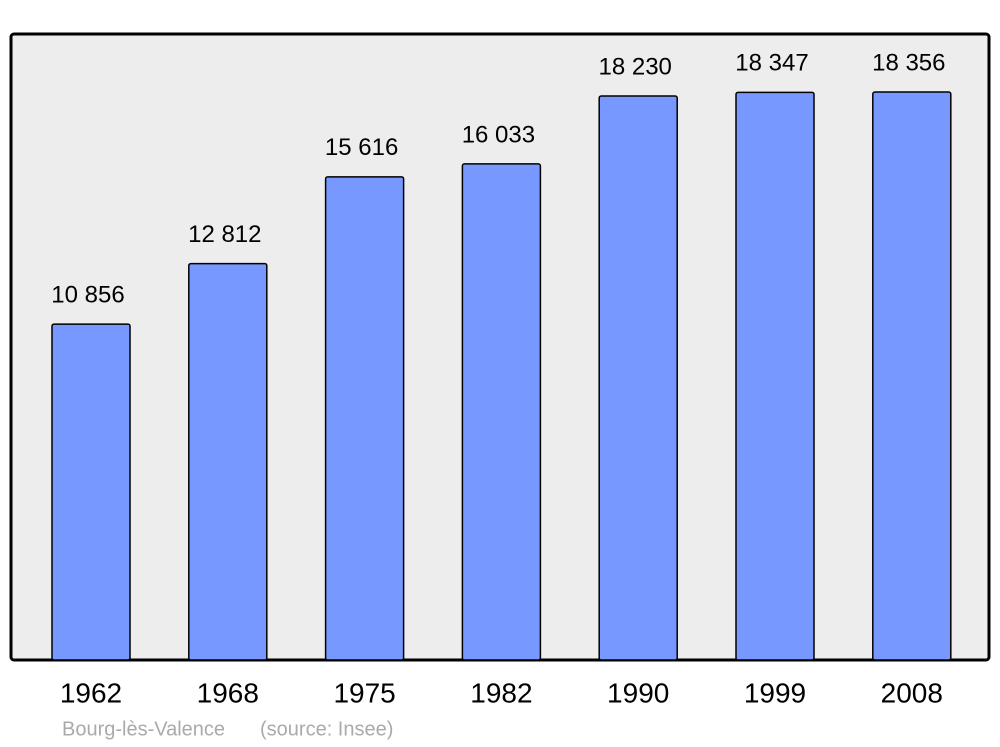  What do you see at coordinates (224, 234) in the screenshot?
I see `value-label: 12 812` at bounding box center [224, 234].